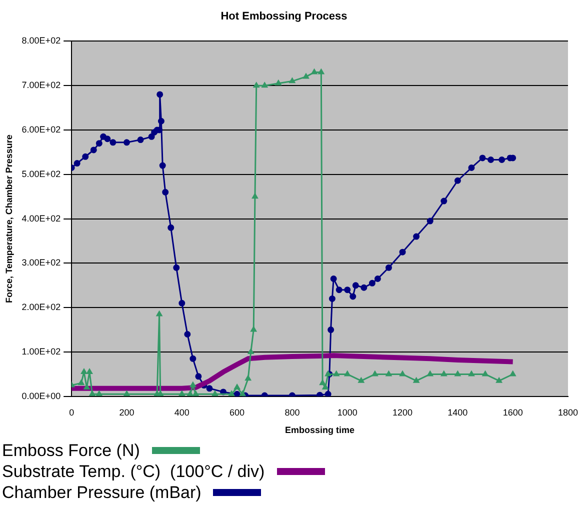 This screenshot has height=520, width=588. What do you see at coordinates (126, 412) in the screenshot?
I see `x-tick-label: 200` at bounding box center [126, 412].